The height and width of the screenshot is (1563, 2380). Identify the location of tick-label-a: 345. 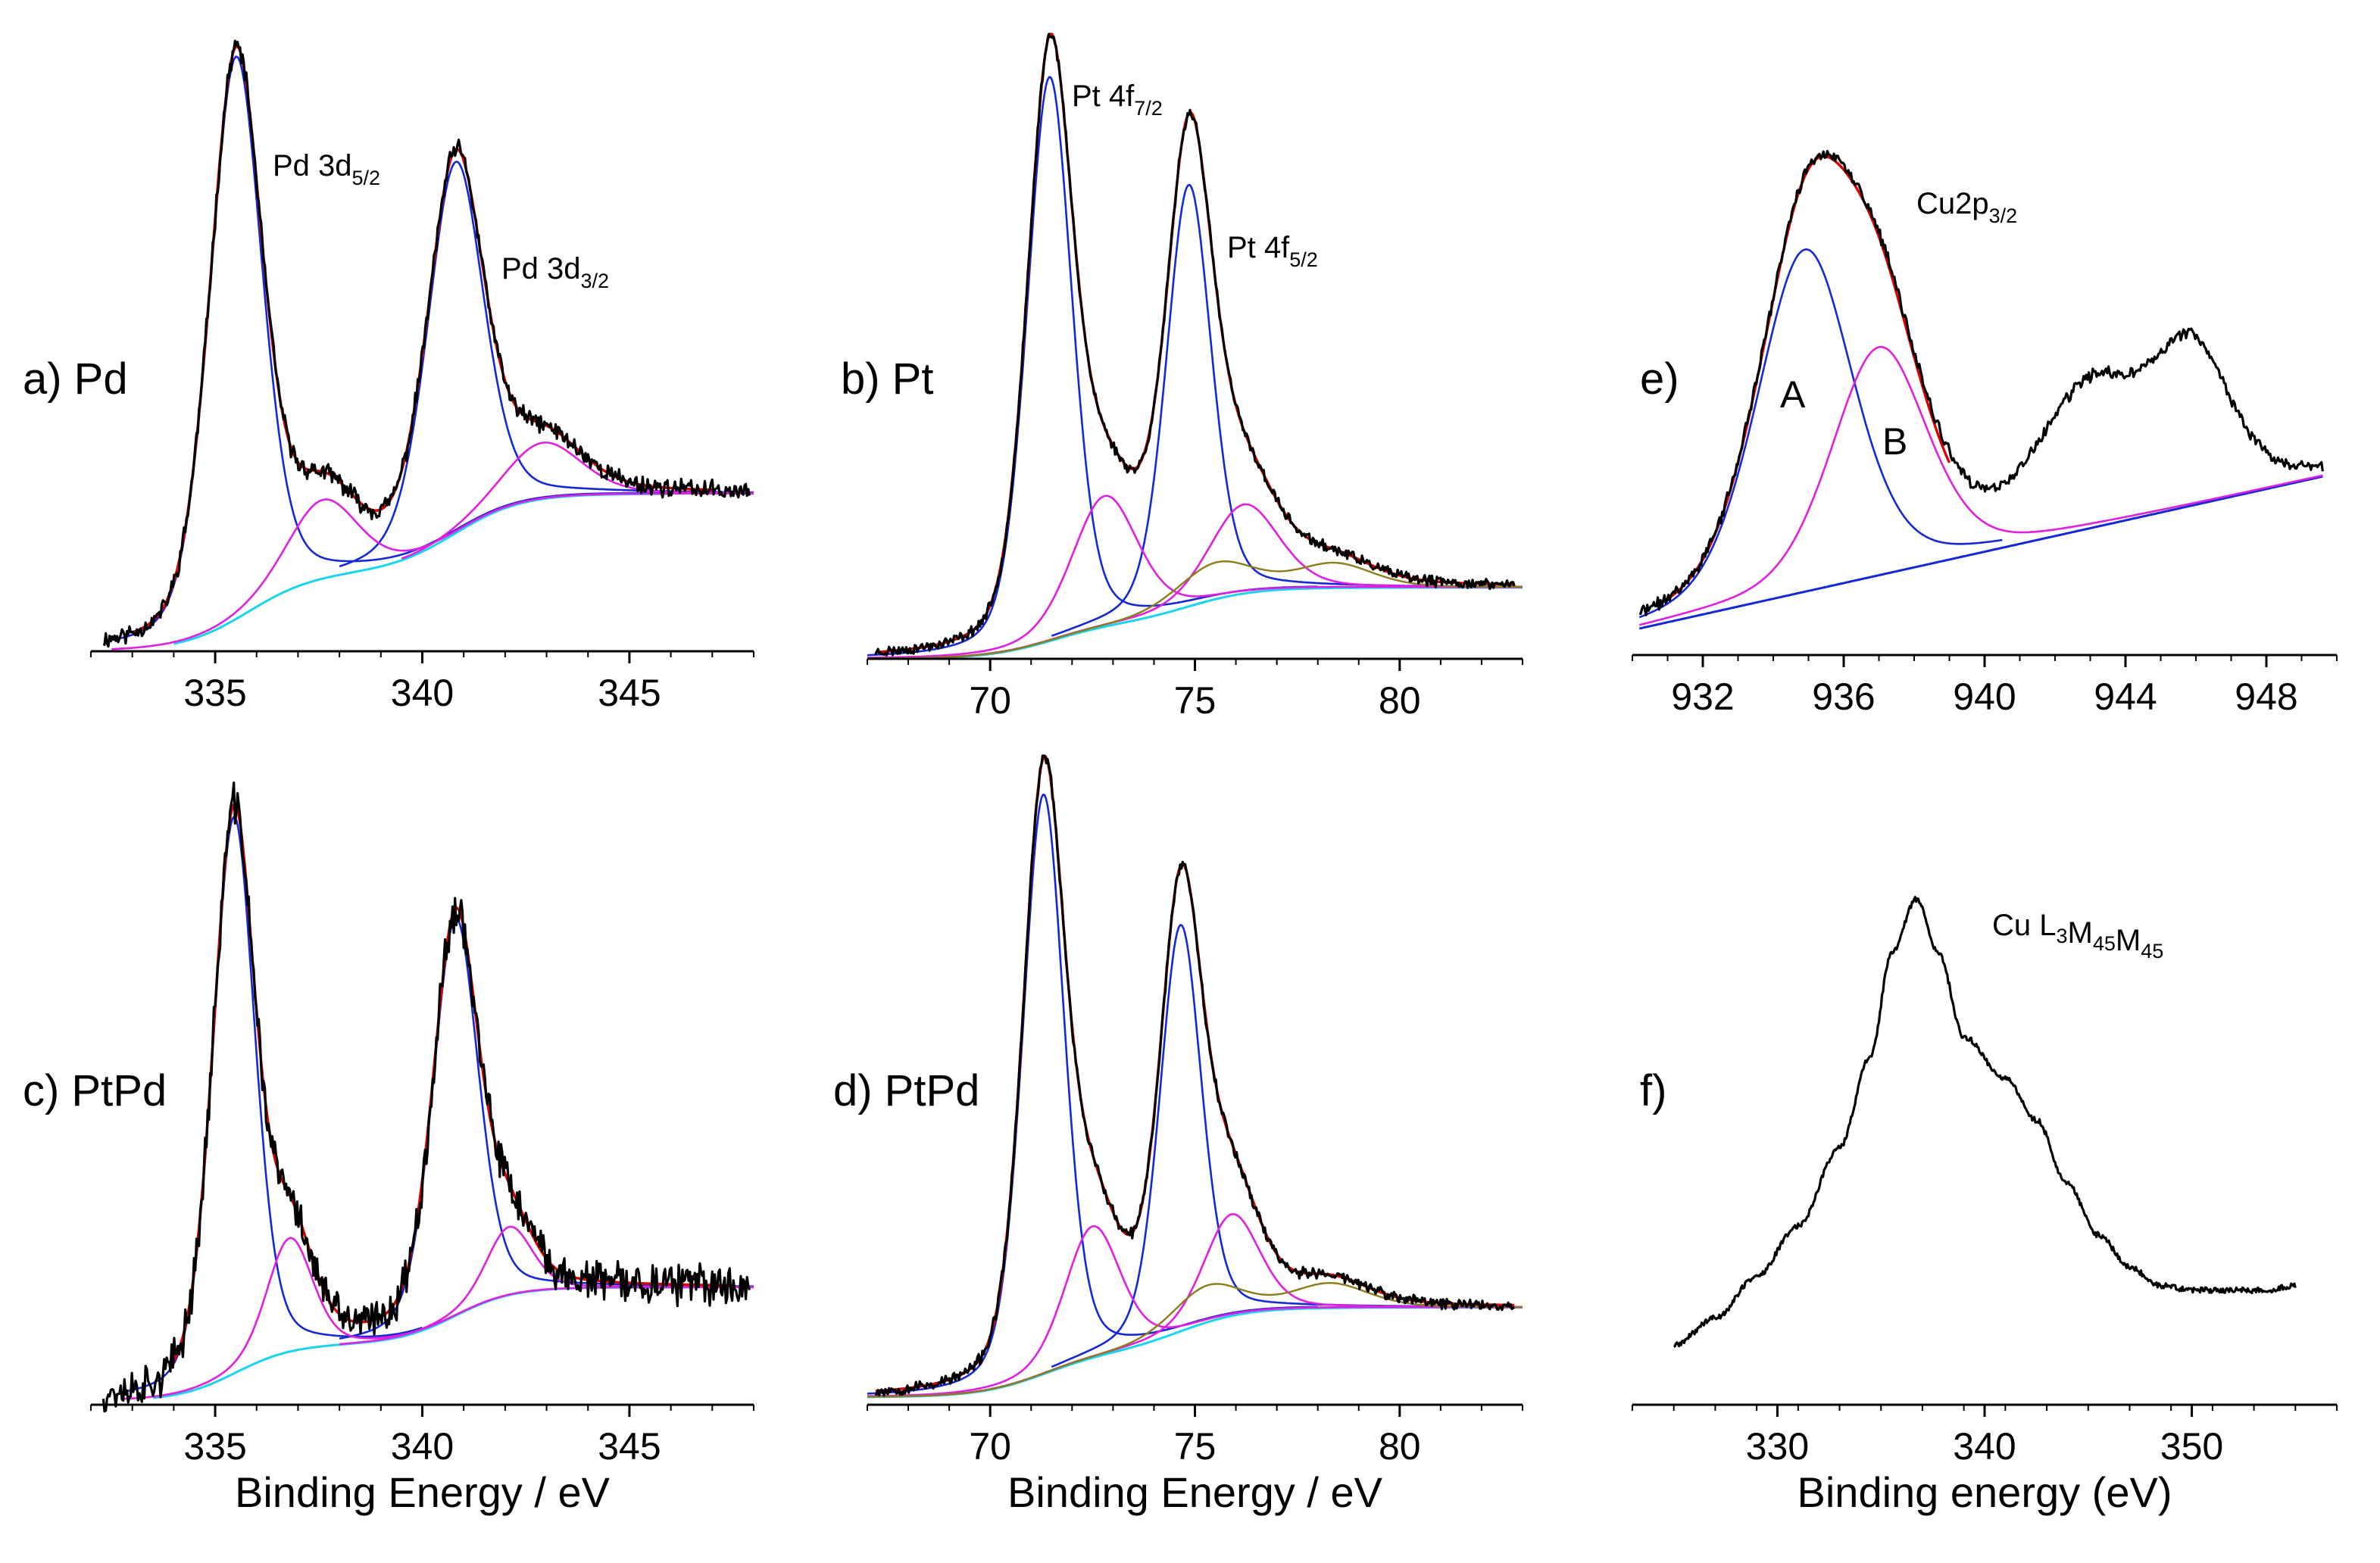
(629, 693).